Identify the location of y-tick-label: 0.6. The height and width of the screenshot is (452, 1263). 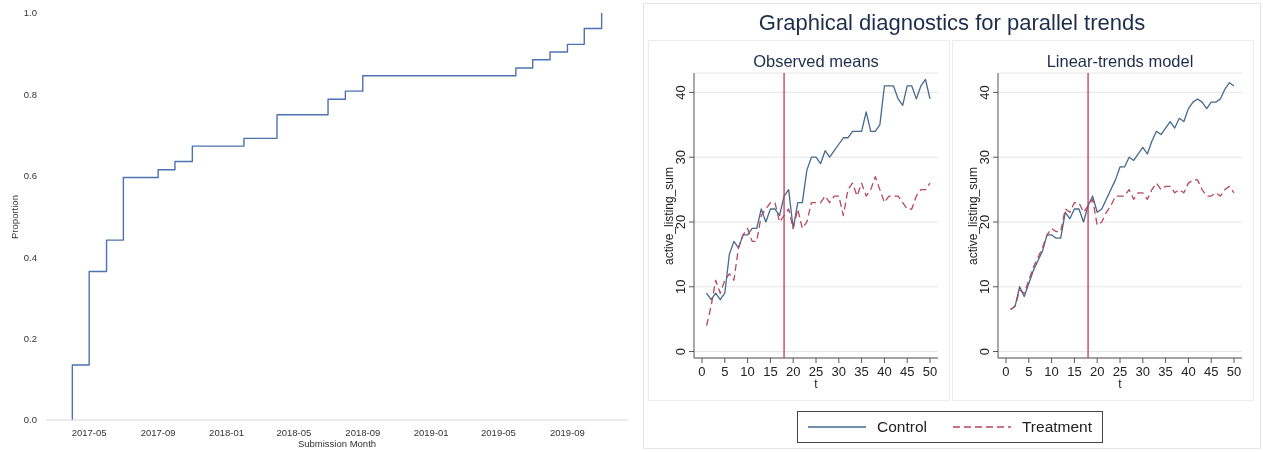
(30, 176).